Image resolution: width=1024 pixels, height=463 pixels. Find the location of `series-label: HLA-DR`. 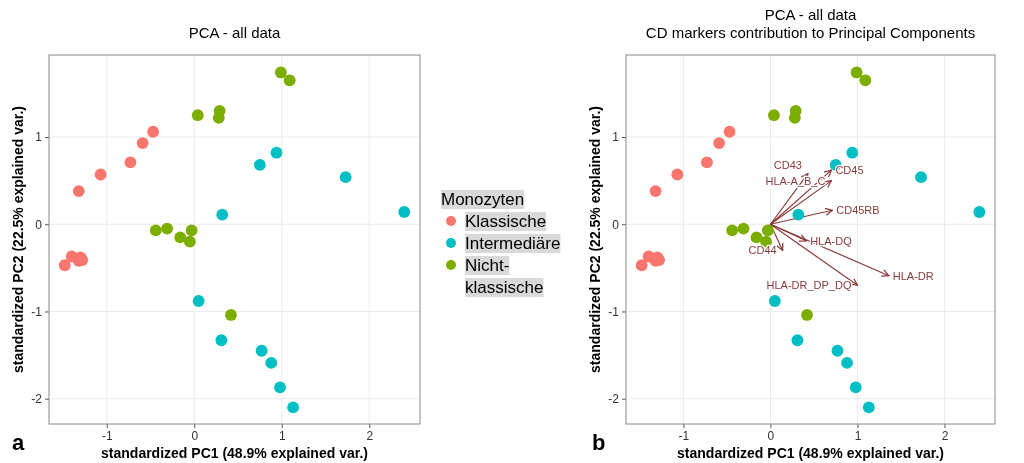

series-label: HLA-DR is located at coordinates (913, 275).